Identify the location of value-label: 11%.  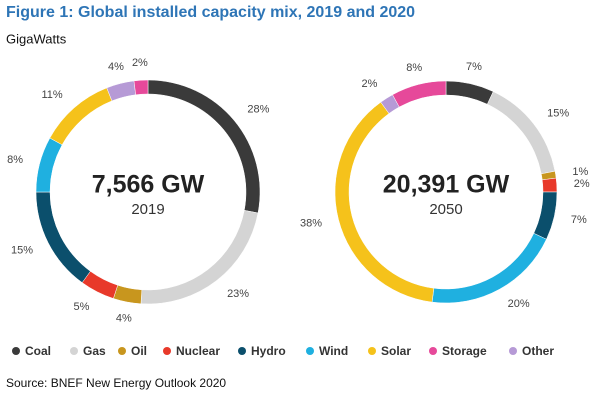
(51, 95).